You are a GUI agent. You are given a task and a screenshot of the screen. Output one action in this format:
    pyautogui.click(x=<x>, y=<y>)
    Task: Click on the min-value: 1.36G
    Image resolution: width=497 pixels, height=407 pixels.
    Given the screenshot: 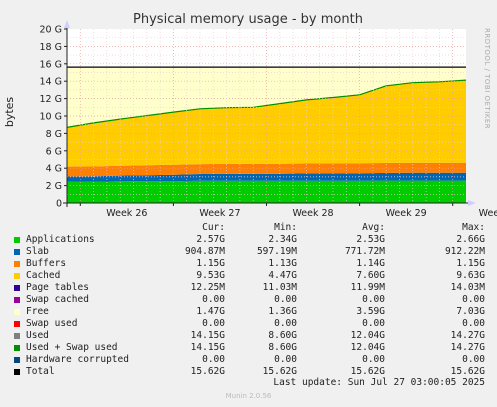 What is the action you would take?
    pyautogui.click(x=282, y=311)
    